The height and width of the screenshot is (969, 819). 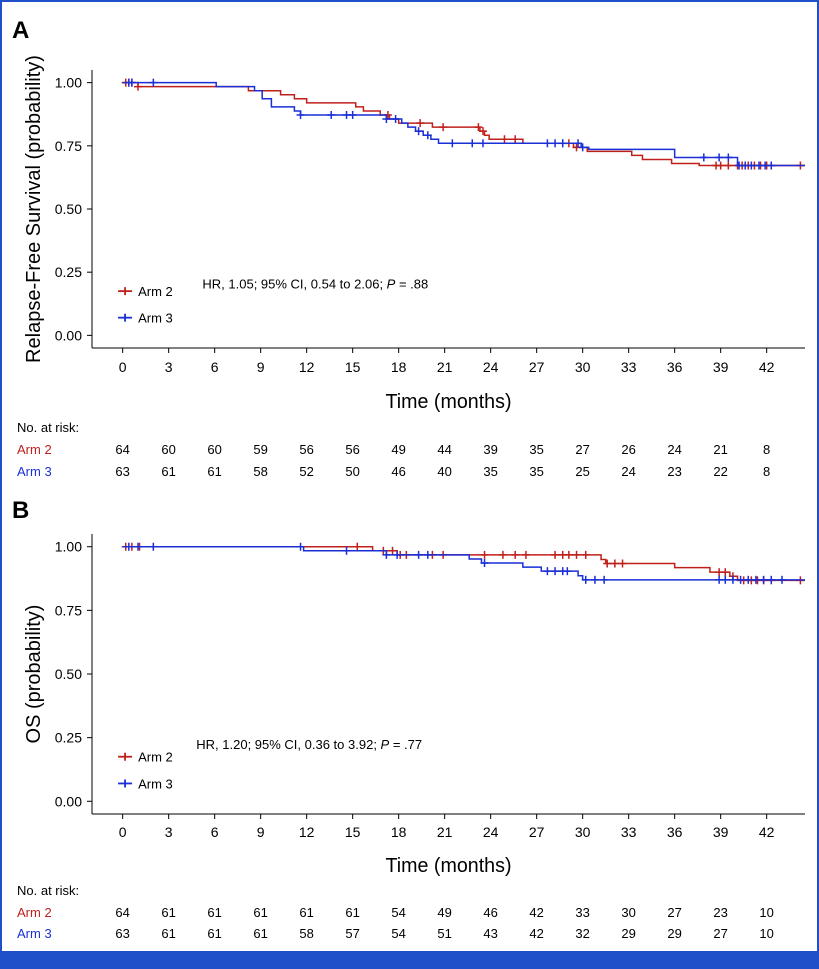 What do you see at coordinates (306, 471) in the screenshot?
I see `risk-count: 52` at bounding box center [306, 471].